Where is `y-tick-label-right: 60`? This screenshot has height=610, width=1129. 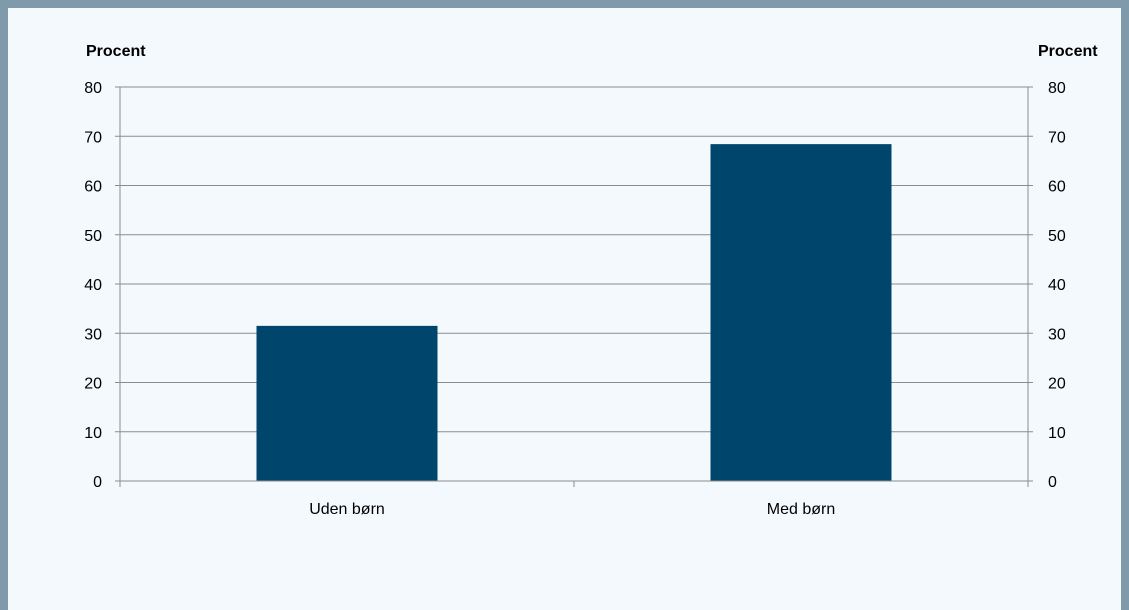 y-tick-label-right: 60 is located at coordinates (1057, 187).